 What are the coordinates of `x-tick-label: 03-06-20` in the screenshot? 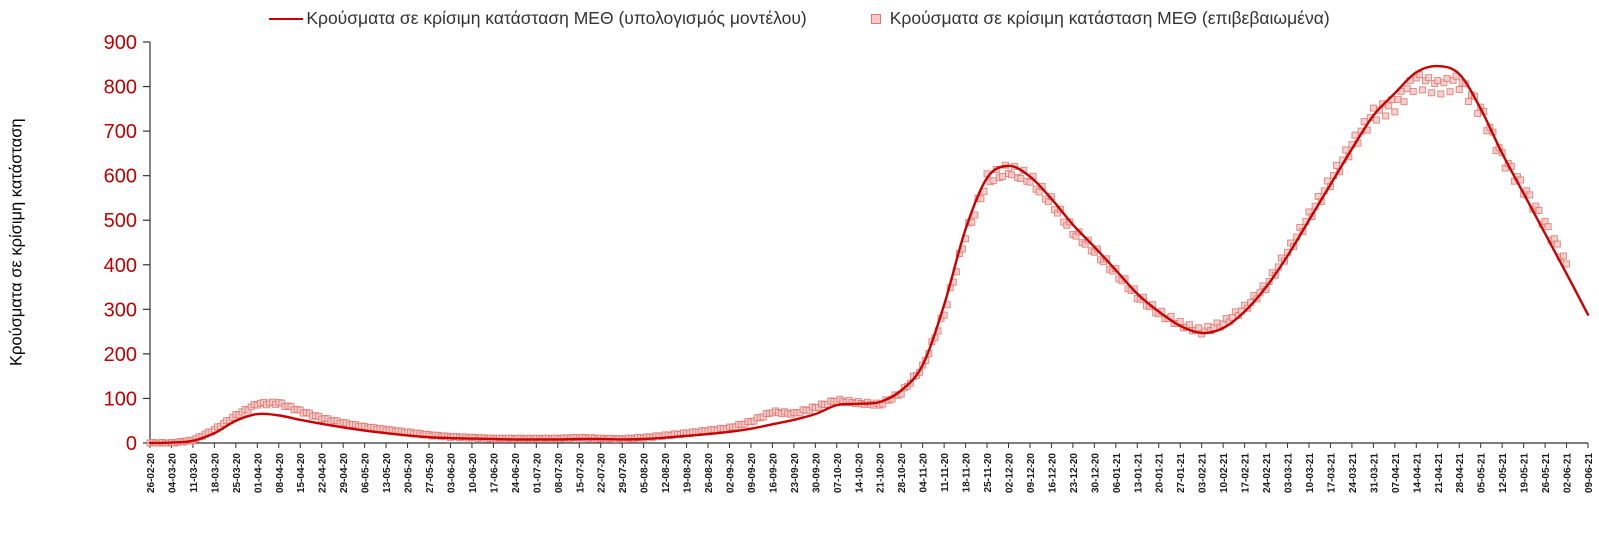 It's located at (451, 473).